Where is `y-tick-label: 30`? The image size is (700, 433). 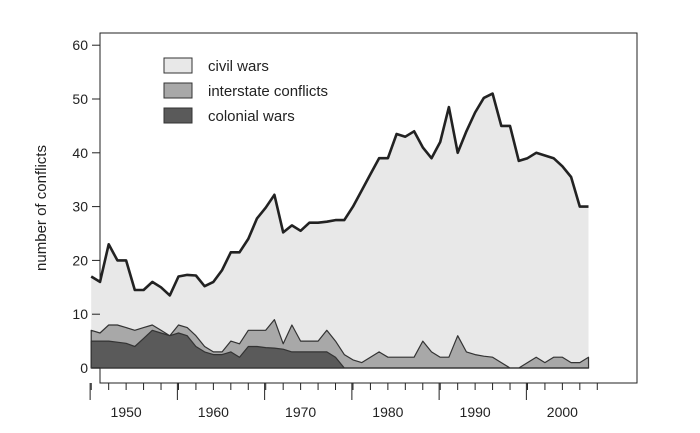 y-tick-label: 30 is located at coordinates (80, 207).